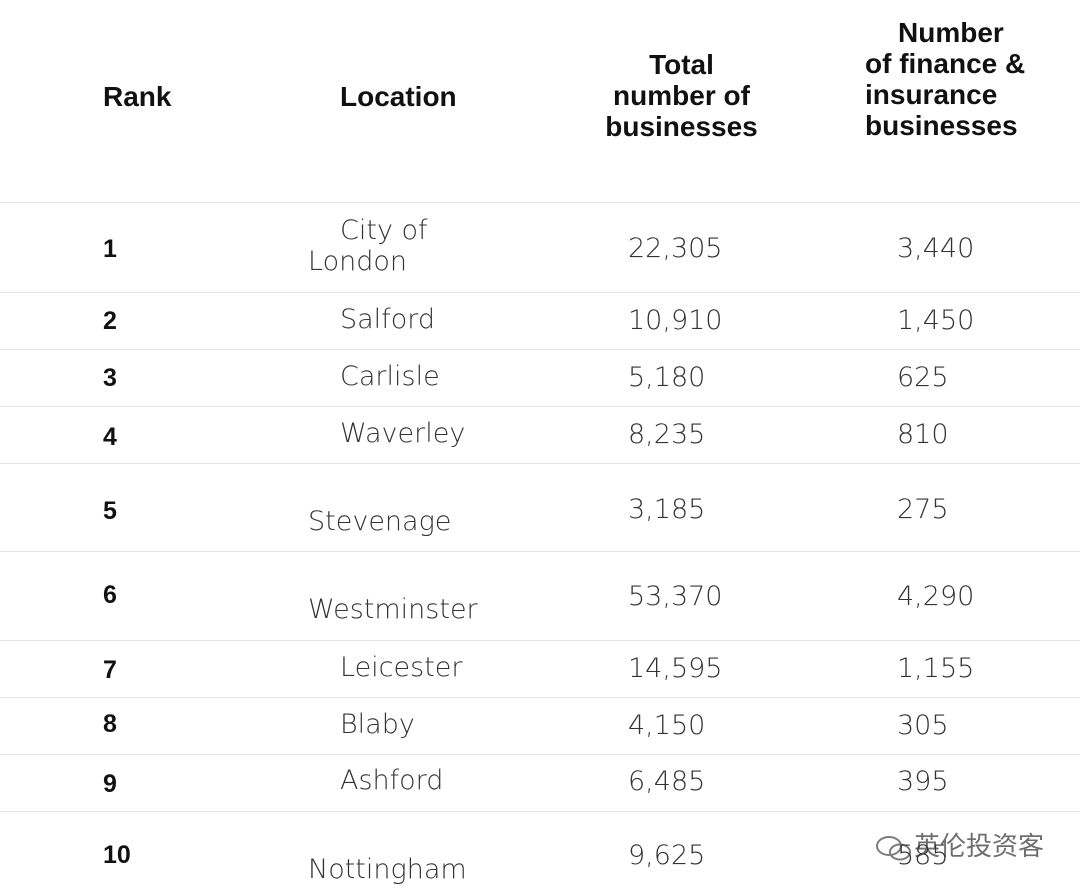 The image size is (1080, 893). What do you see at coordinates (110, 595) in the screenshot?
I see `rank: 6` at bounding box center [110, 595].